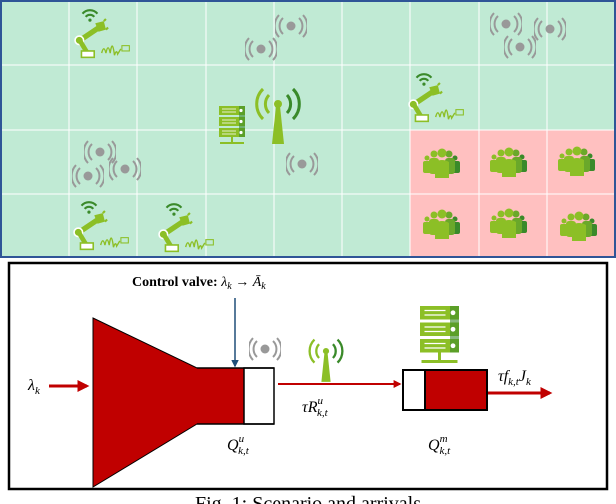 Image resolution: width=616 pixels, height=504 pixels. I want to click on user-queue-label: Qu k,t, so click(238, 445).